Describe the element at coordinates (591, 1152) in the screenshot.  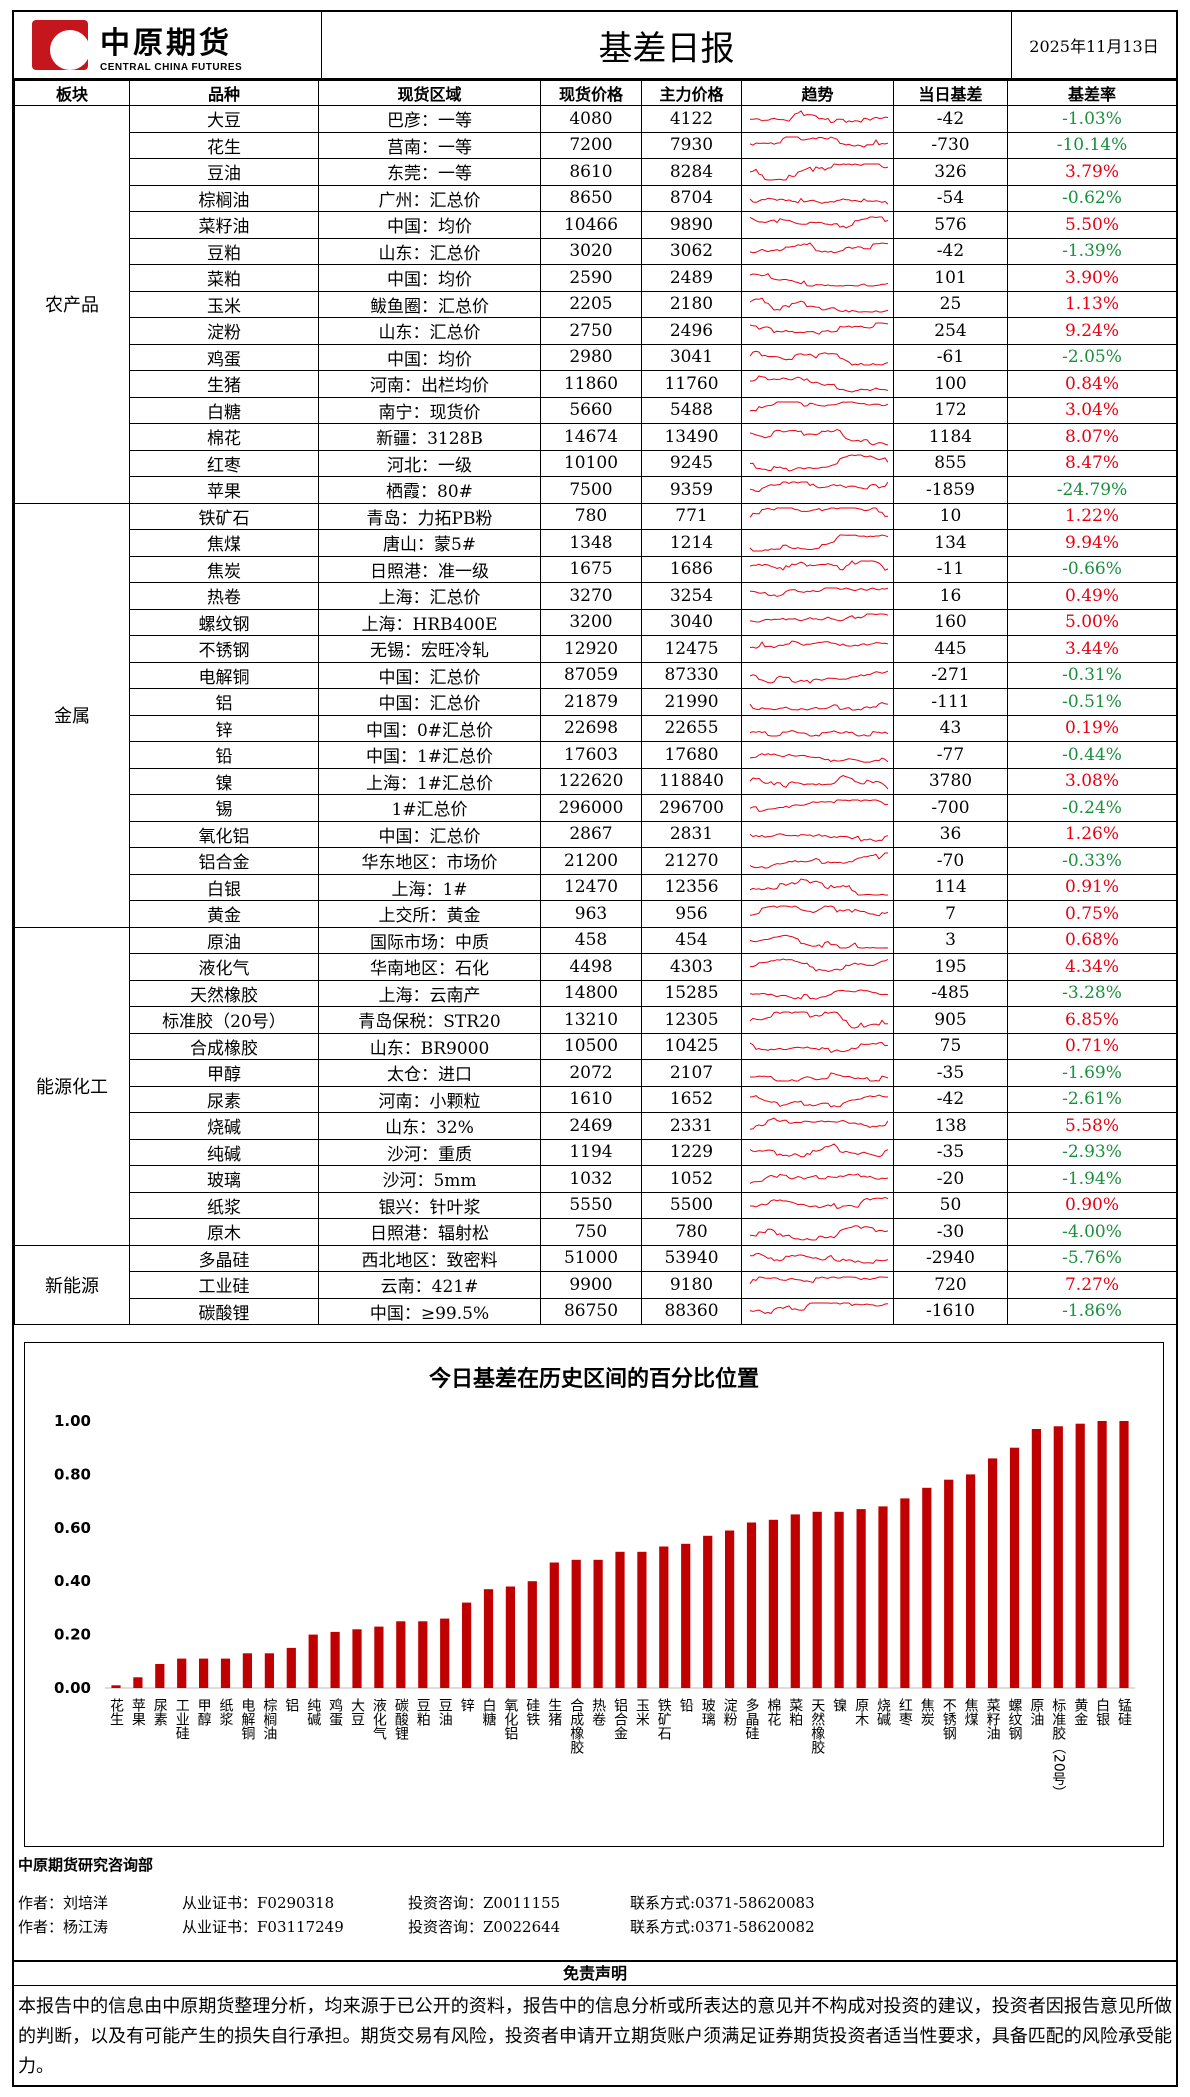
I see `spot-price: 1194` at that location.